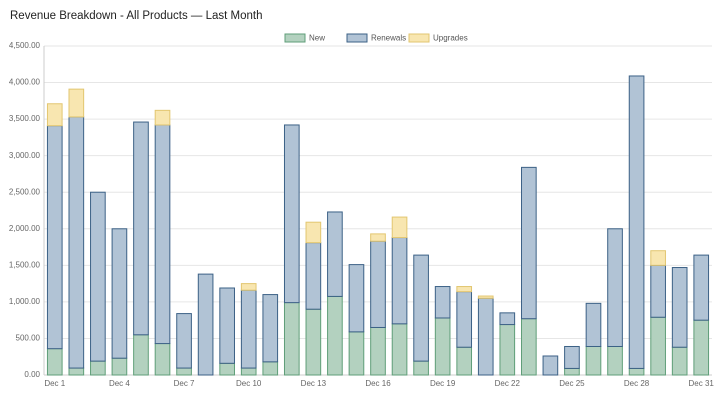 The image size is (720, 394). Describe the element at coordinates (450, 38) in the screenshot. I see `legend-label: Upgrades` at that location.